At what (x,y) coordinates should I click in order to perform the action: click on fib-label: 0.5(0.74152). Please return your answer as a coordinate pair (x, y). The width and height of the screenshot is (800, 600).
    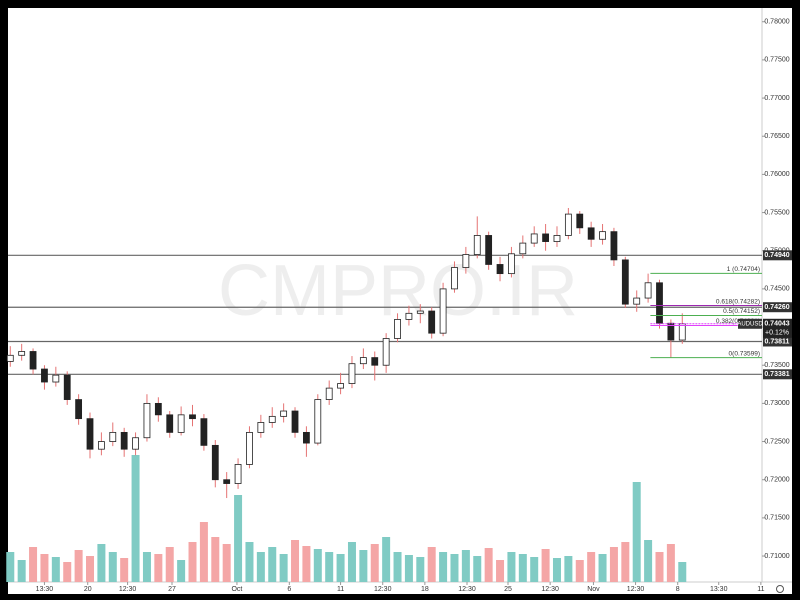
    Looking at the image, I should click on (741, 311).